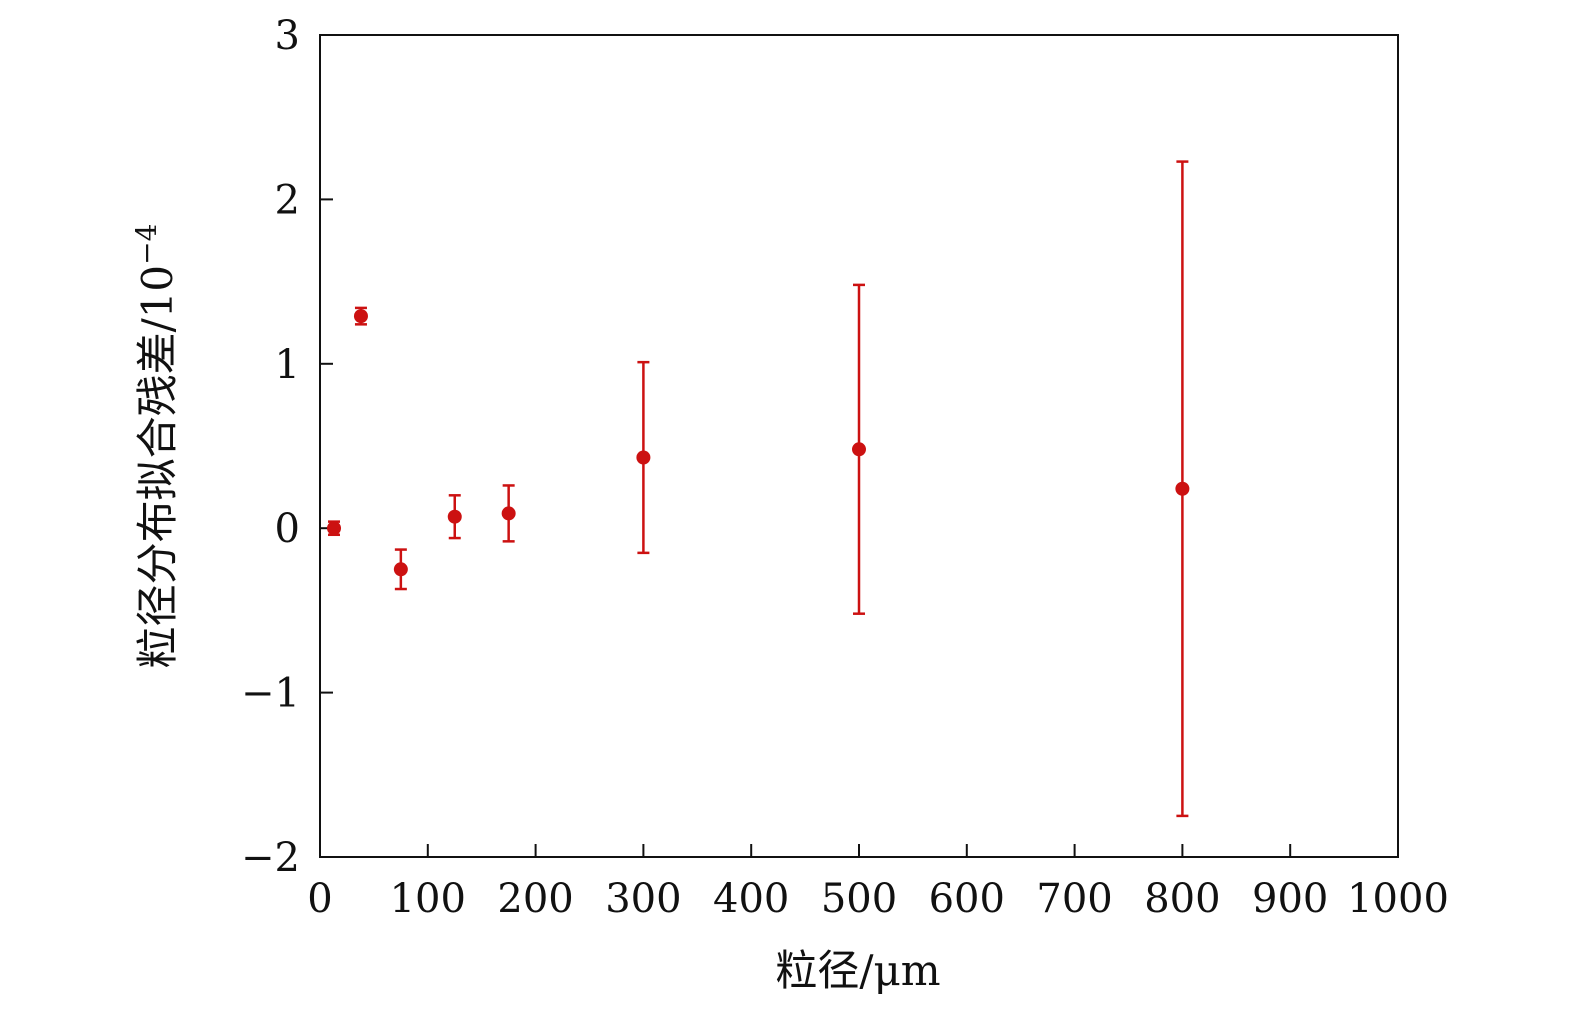  Describe the element at coordinates (1290, 899) in the screenshot. I see `x-tick-label: 900` at that location.